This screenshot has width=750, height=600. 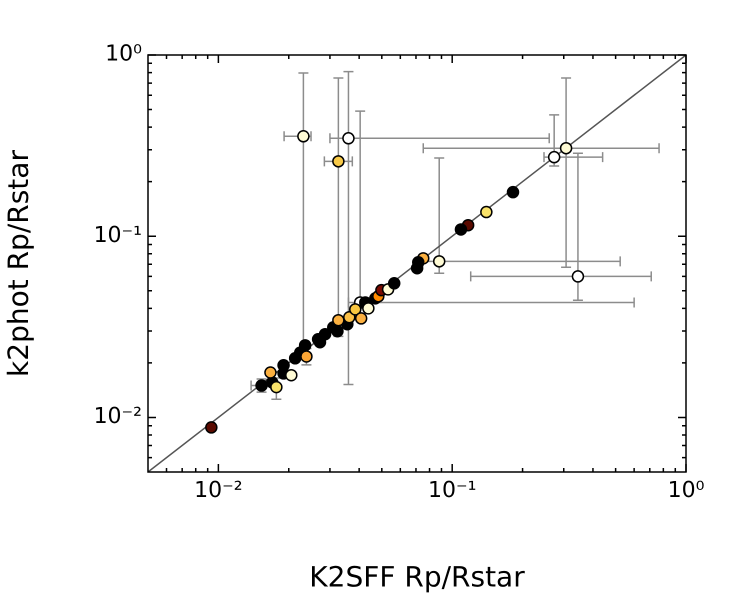 What do you see at coordinates (686, 490) in the screenshot?
I see `x-tick-label: 10⁰` at bounding box center [686, 490].